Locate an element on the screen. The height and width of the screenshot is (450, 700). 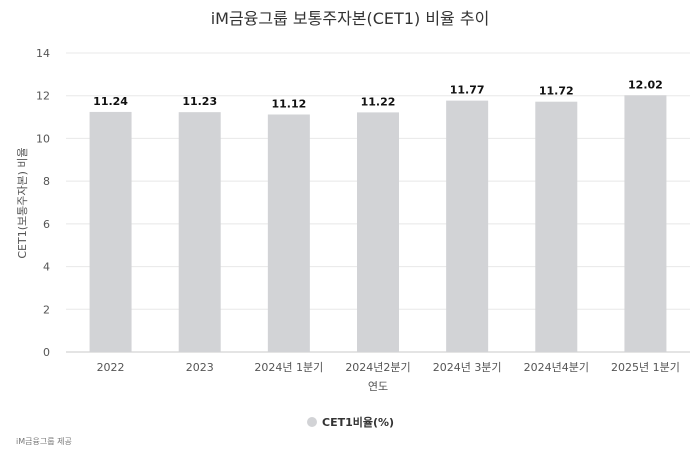
data-label: 11.24 is located at coordinates (110, 101).